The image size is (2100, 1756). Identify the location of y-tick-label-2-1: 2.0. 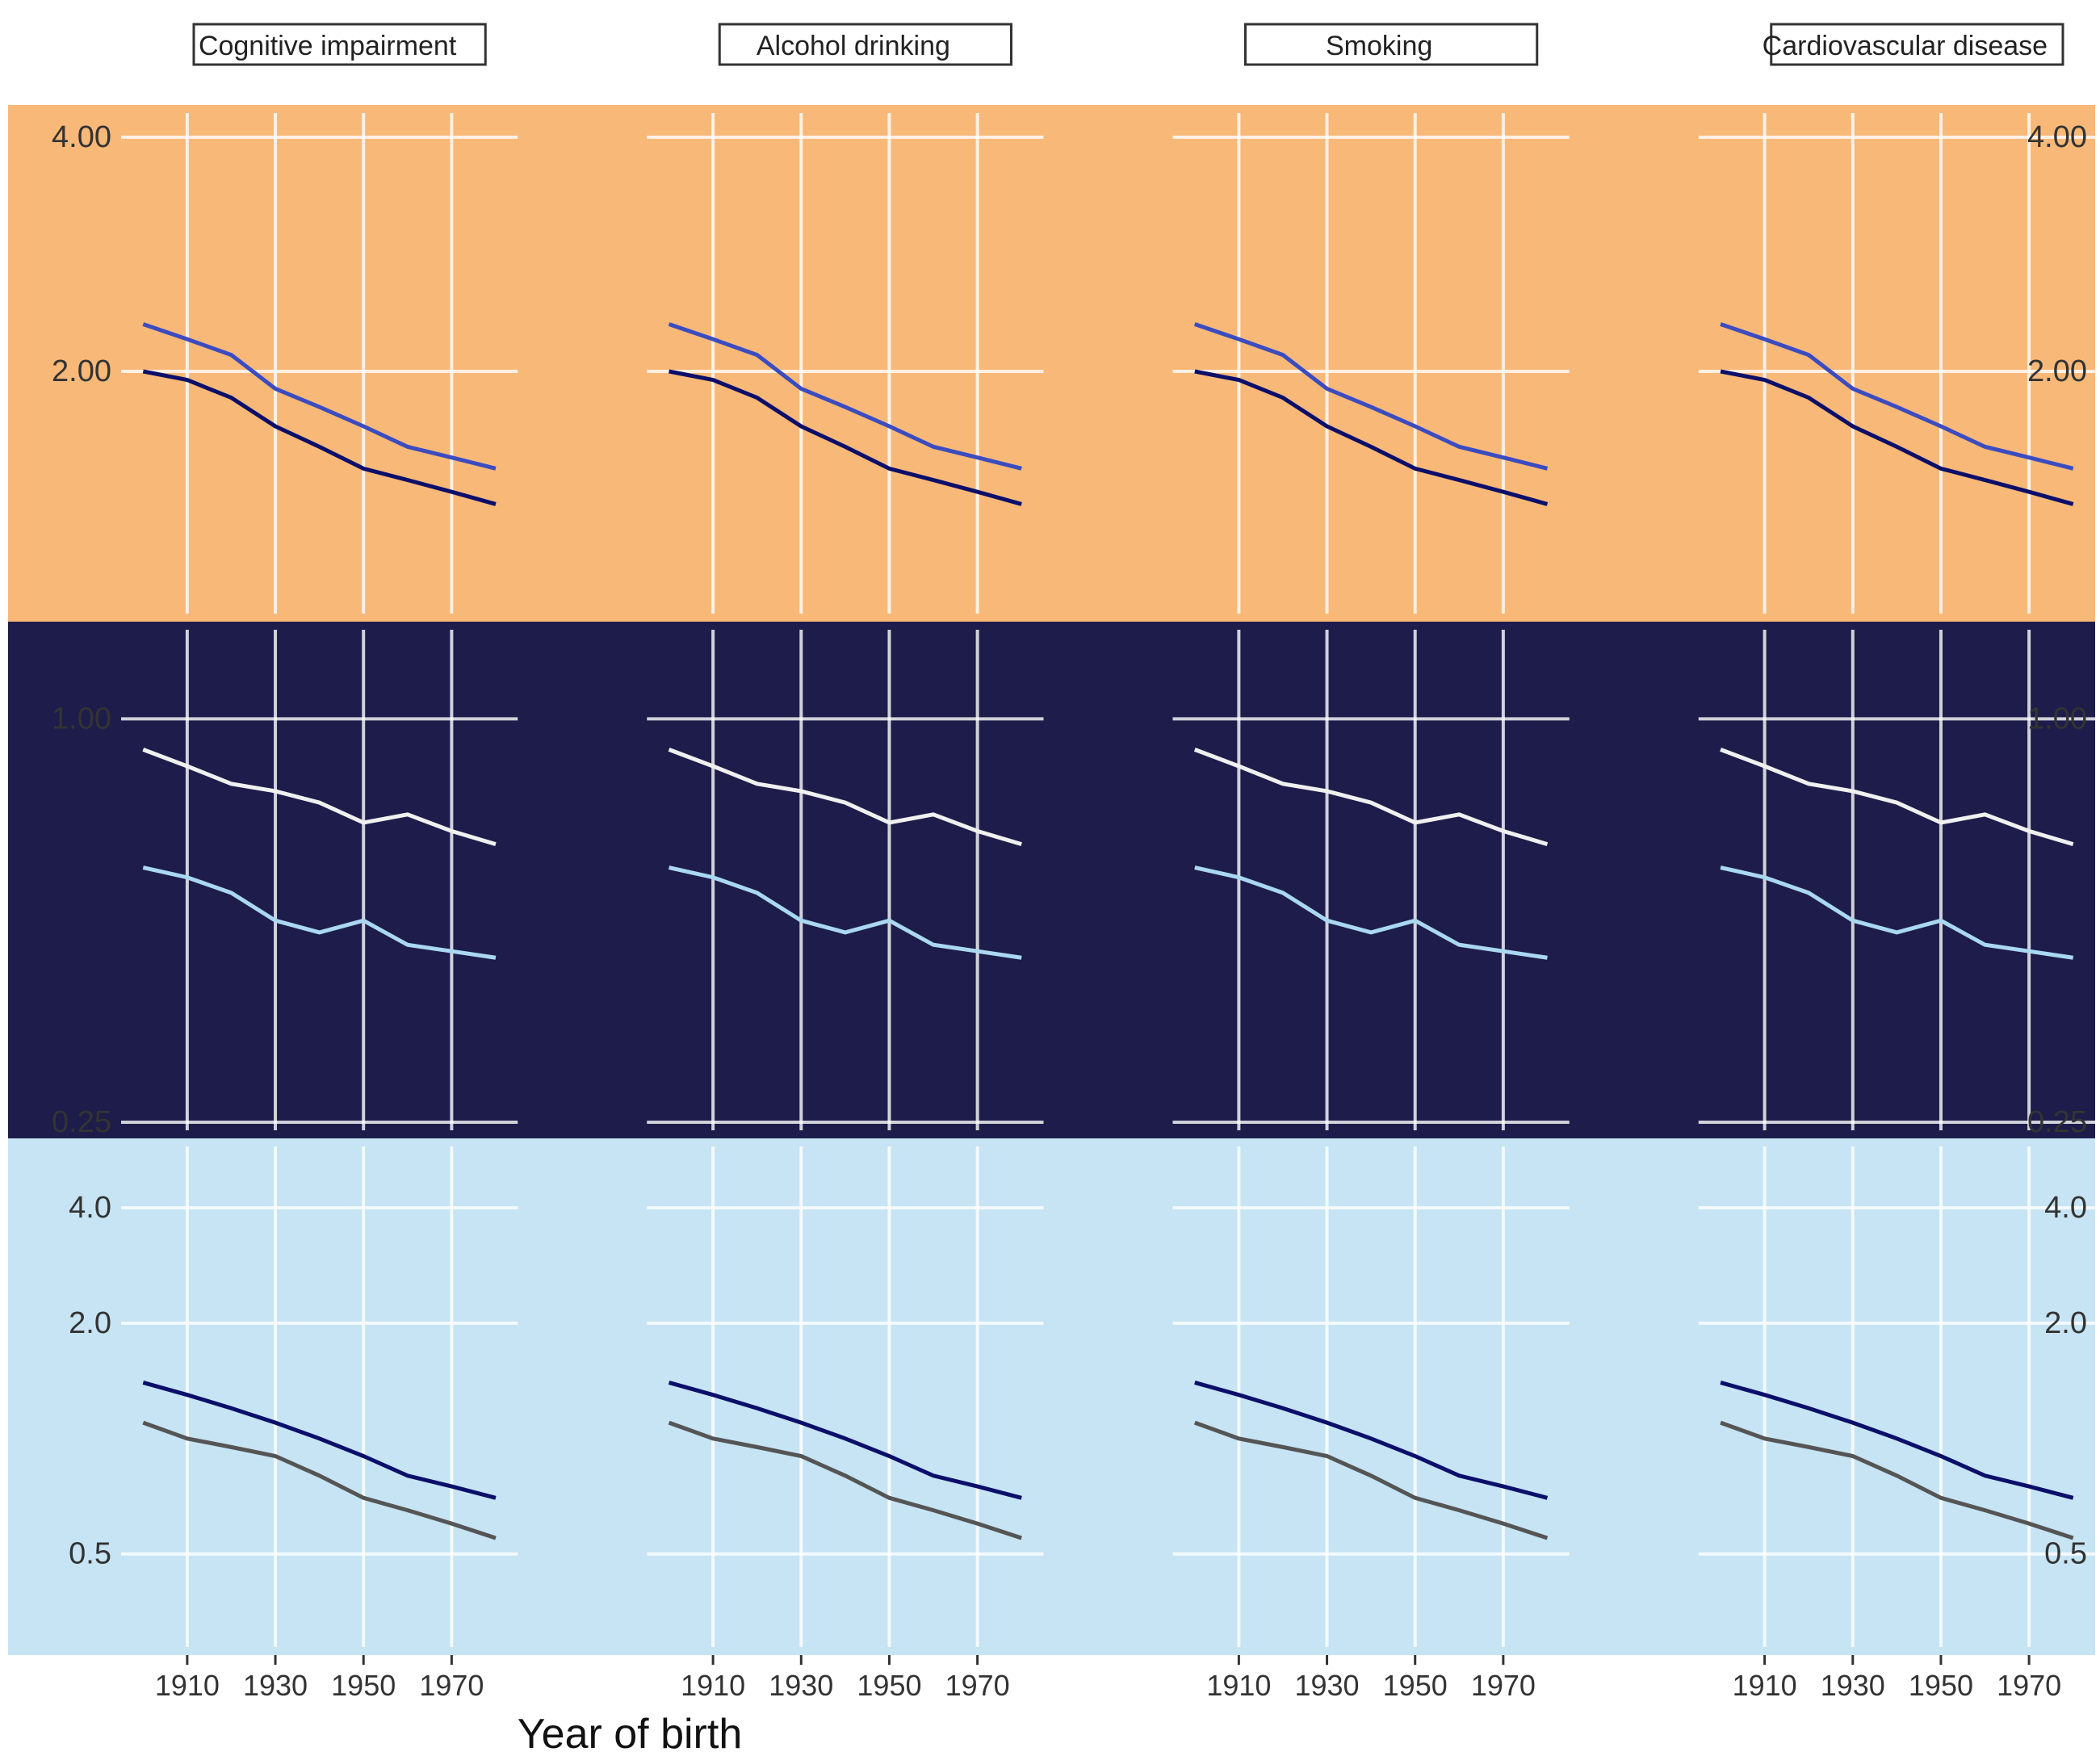
(90, 1323).